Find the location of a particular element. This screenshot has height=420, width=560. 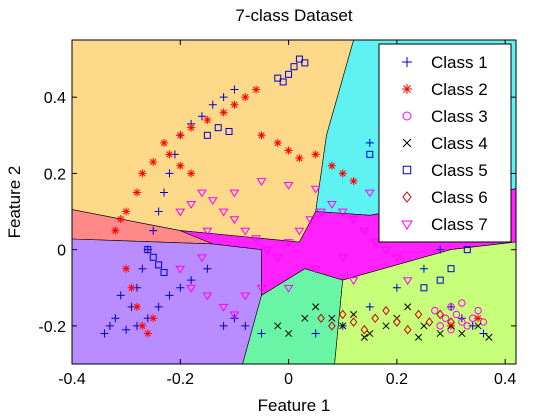

legend-label: Class 7 is located at coordinates (459, 224).